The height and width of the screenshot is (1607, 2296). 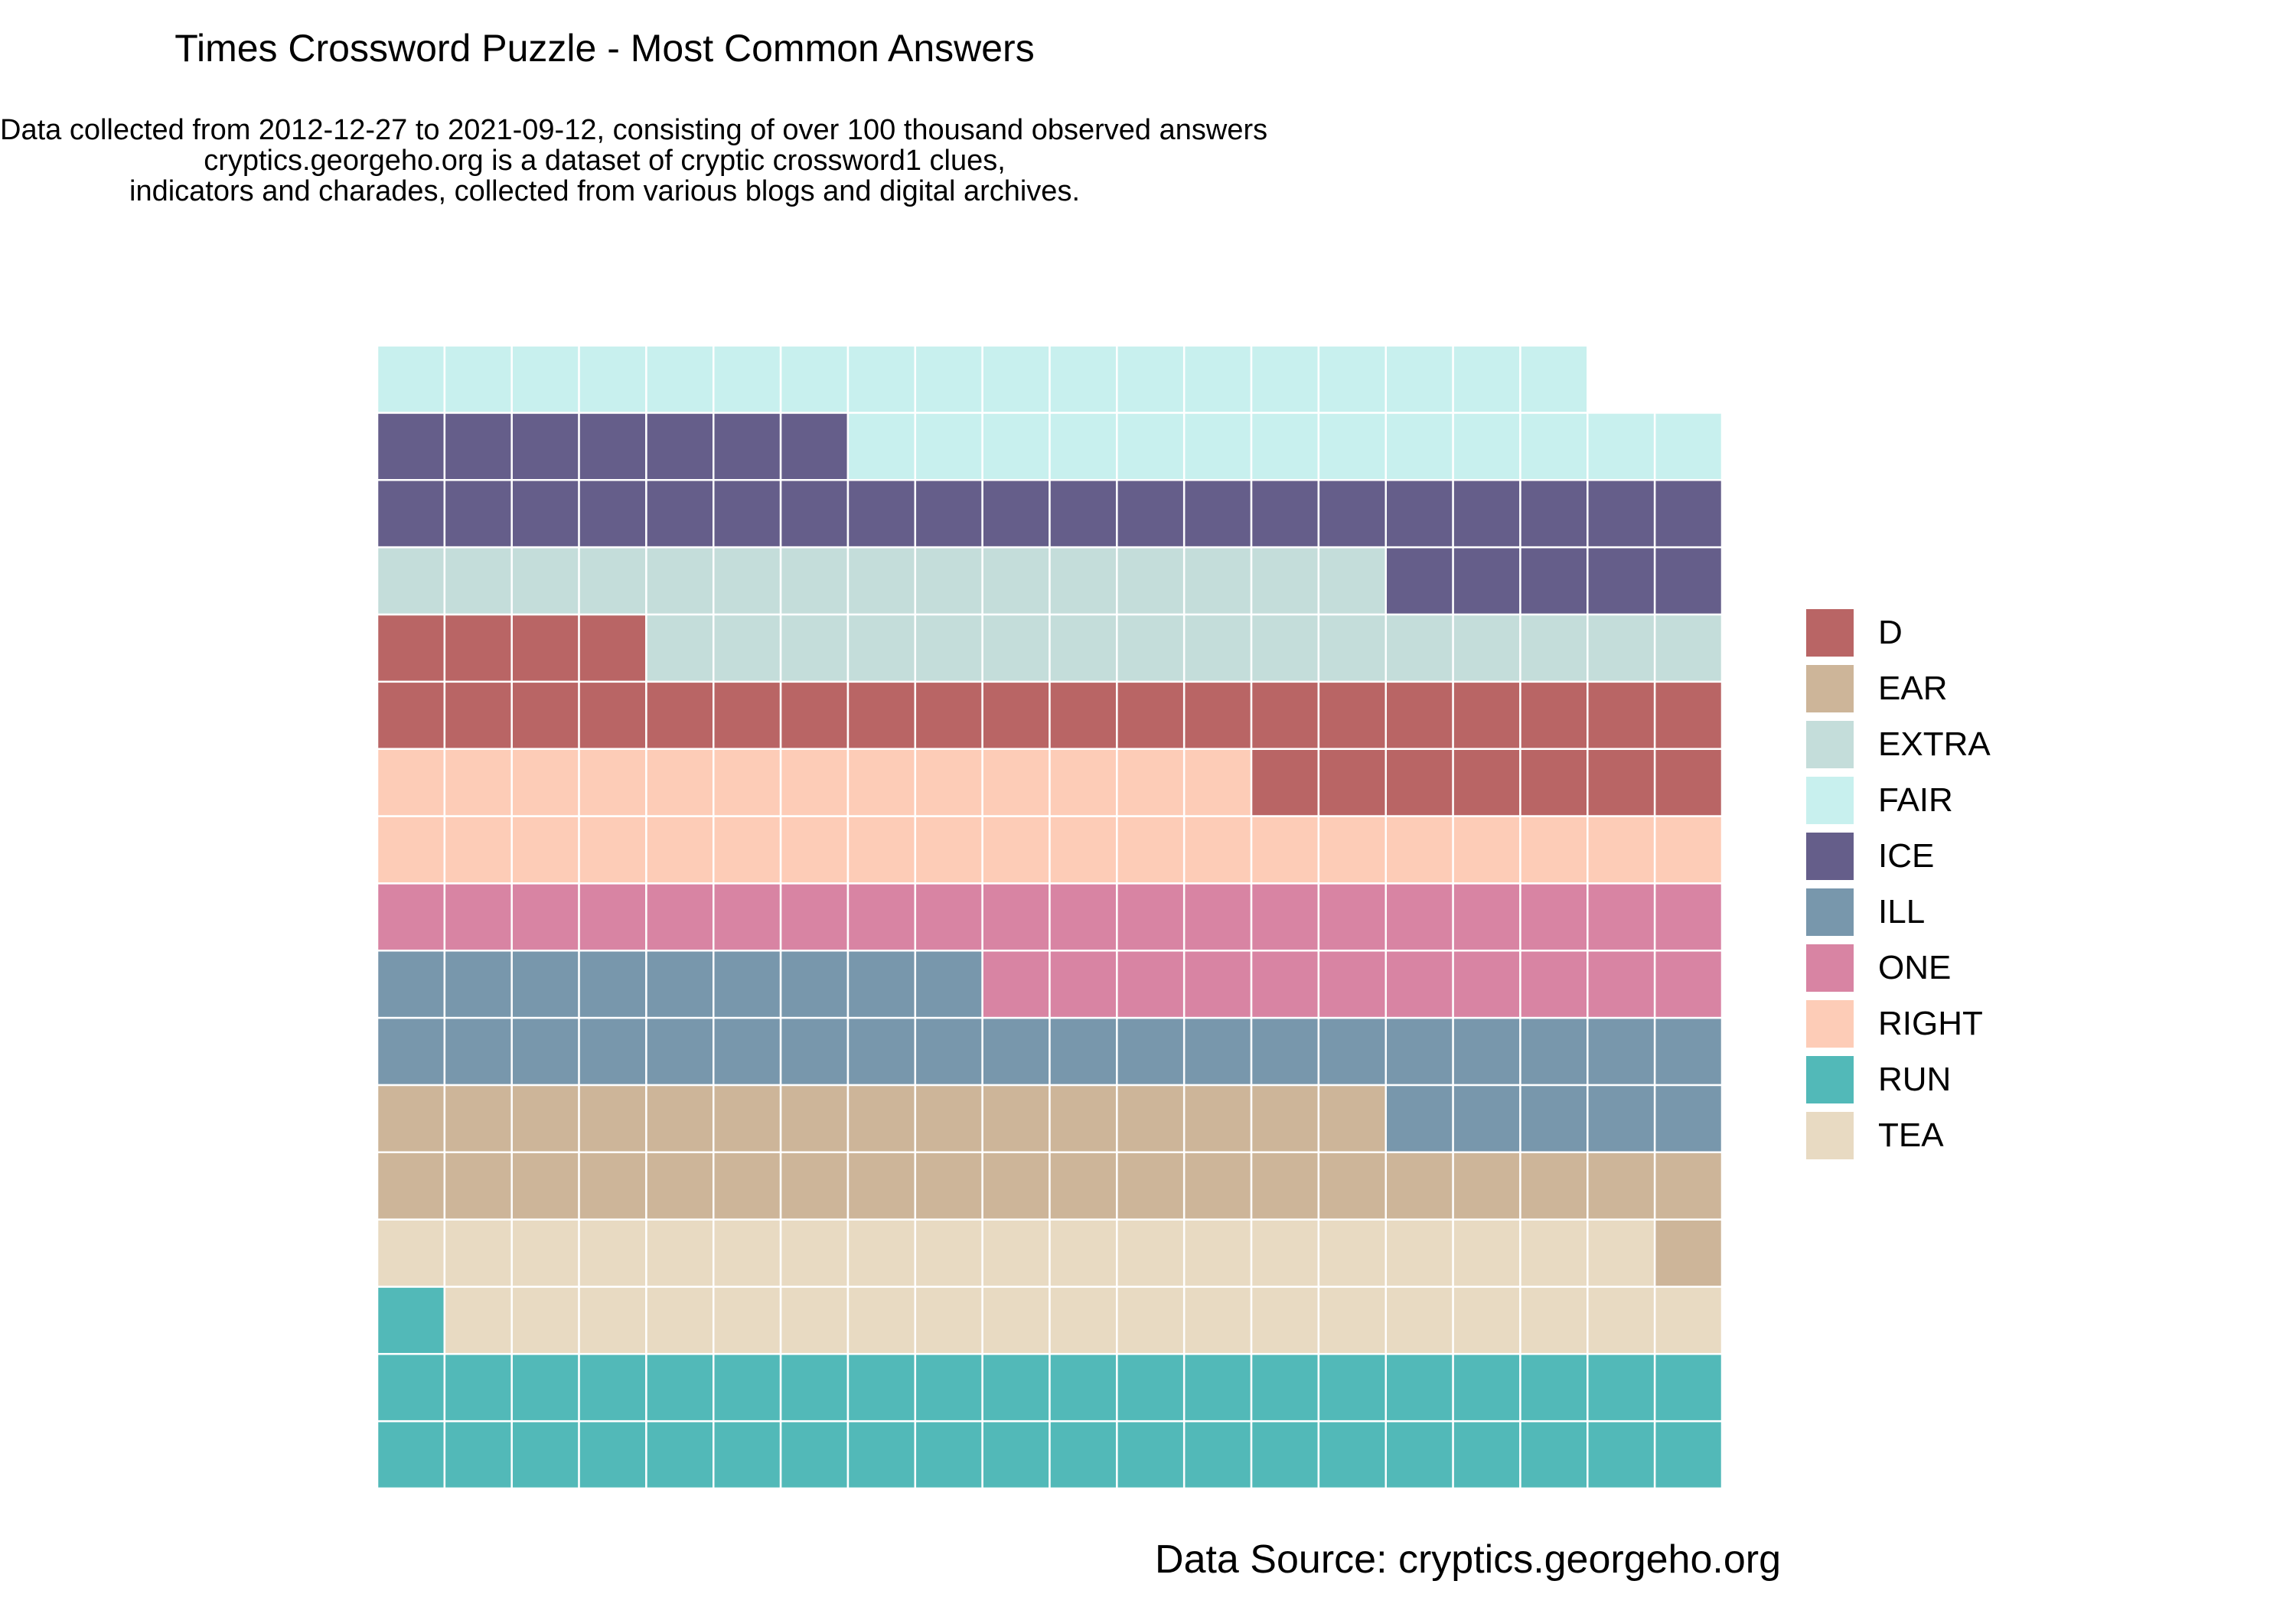 I want to click on legend-item-run: RUN, so click(x=1898, y=1079).